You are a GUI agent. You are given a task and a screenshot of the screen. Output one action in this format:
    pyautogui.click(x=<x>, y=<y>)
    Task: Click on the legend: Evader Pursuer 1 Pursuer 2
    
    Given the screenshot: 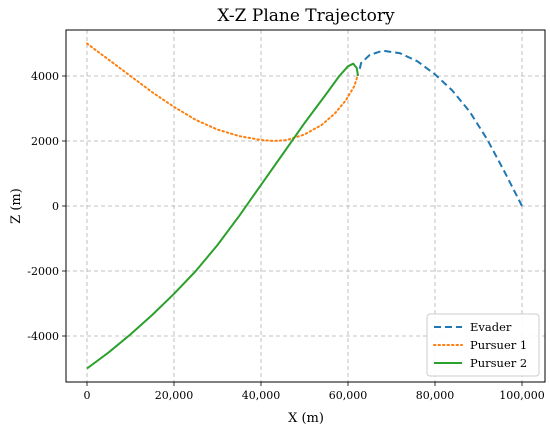 What is the action you would take?
    pyautogui.click(x=483, y=345)
    